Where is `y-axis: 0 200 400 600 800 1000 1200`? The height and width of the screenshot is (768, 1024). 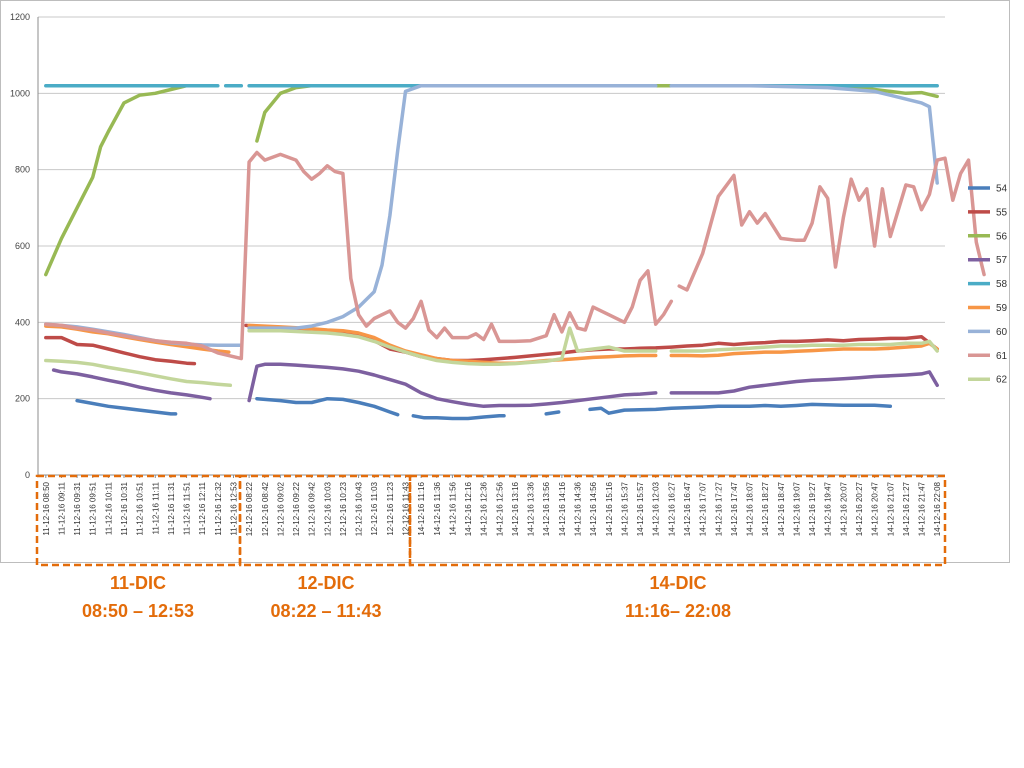
y-axis: 0 200 400 600 800 1000 1200 is located at coordinates (24, 246).